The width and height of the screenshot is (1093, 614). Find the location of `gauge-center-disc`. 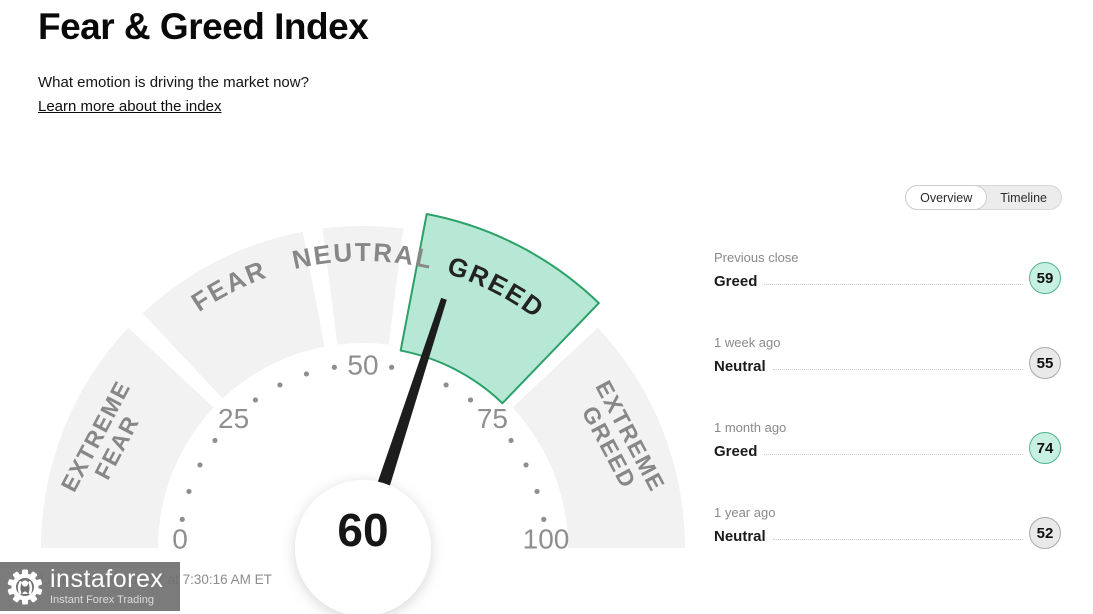

gauge-center-disc is located at coordinates (363, 547).